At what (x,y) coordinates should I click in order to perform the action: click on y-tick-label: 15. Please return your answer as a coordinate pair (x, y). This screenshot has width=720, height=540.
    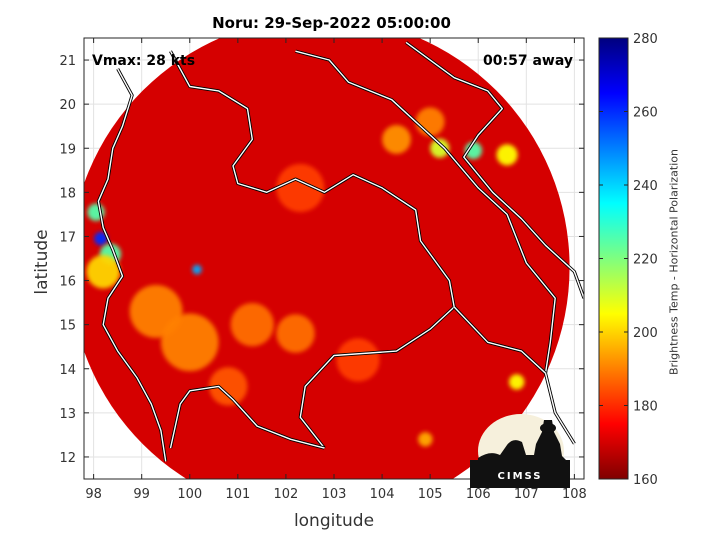
    Looking at the image, I should click on (67, 326).